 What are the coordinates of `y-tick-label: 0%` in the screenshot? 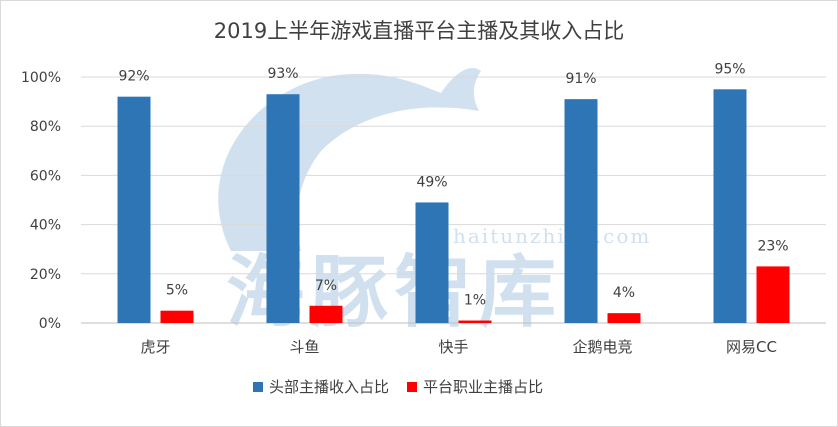 It's located at (50, 324).